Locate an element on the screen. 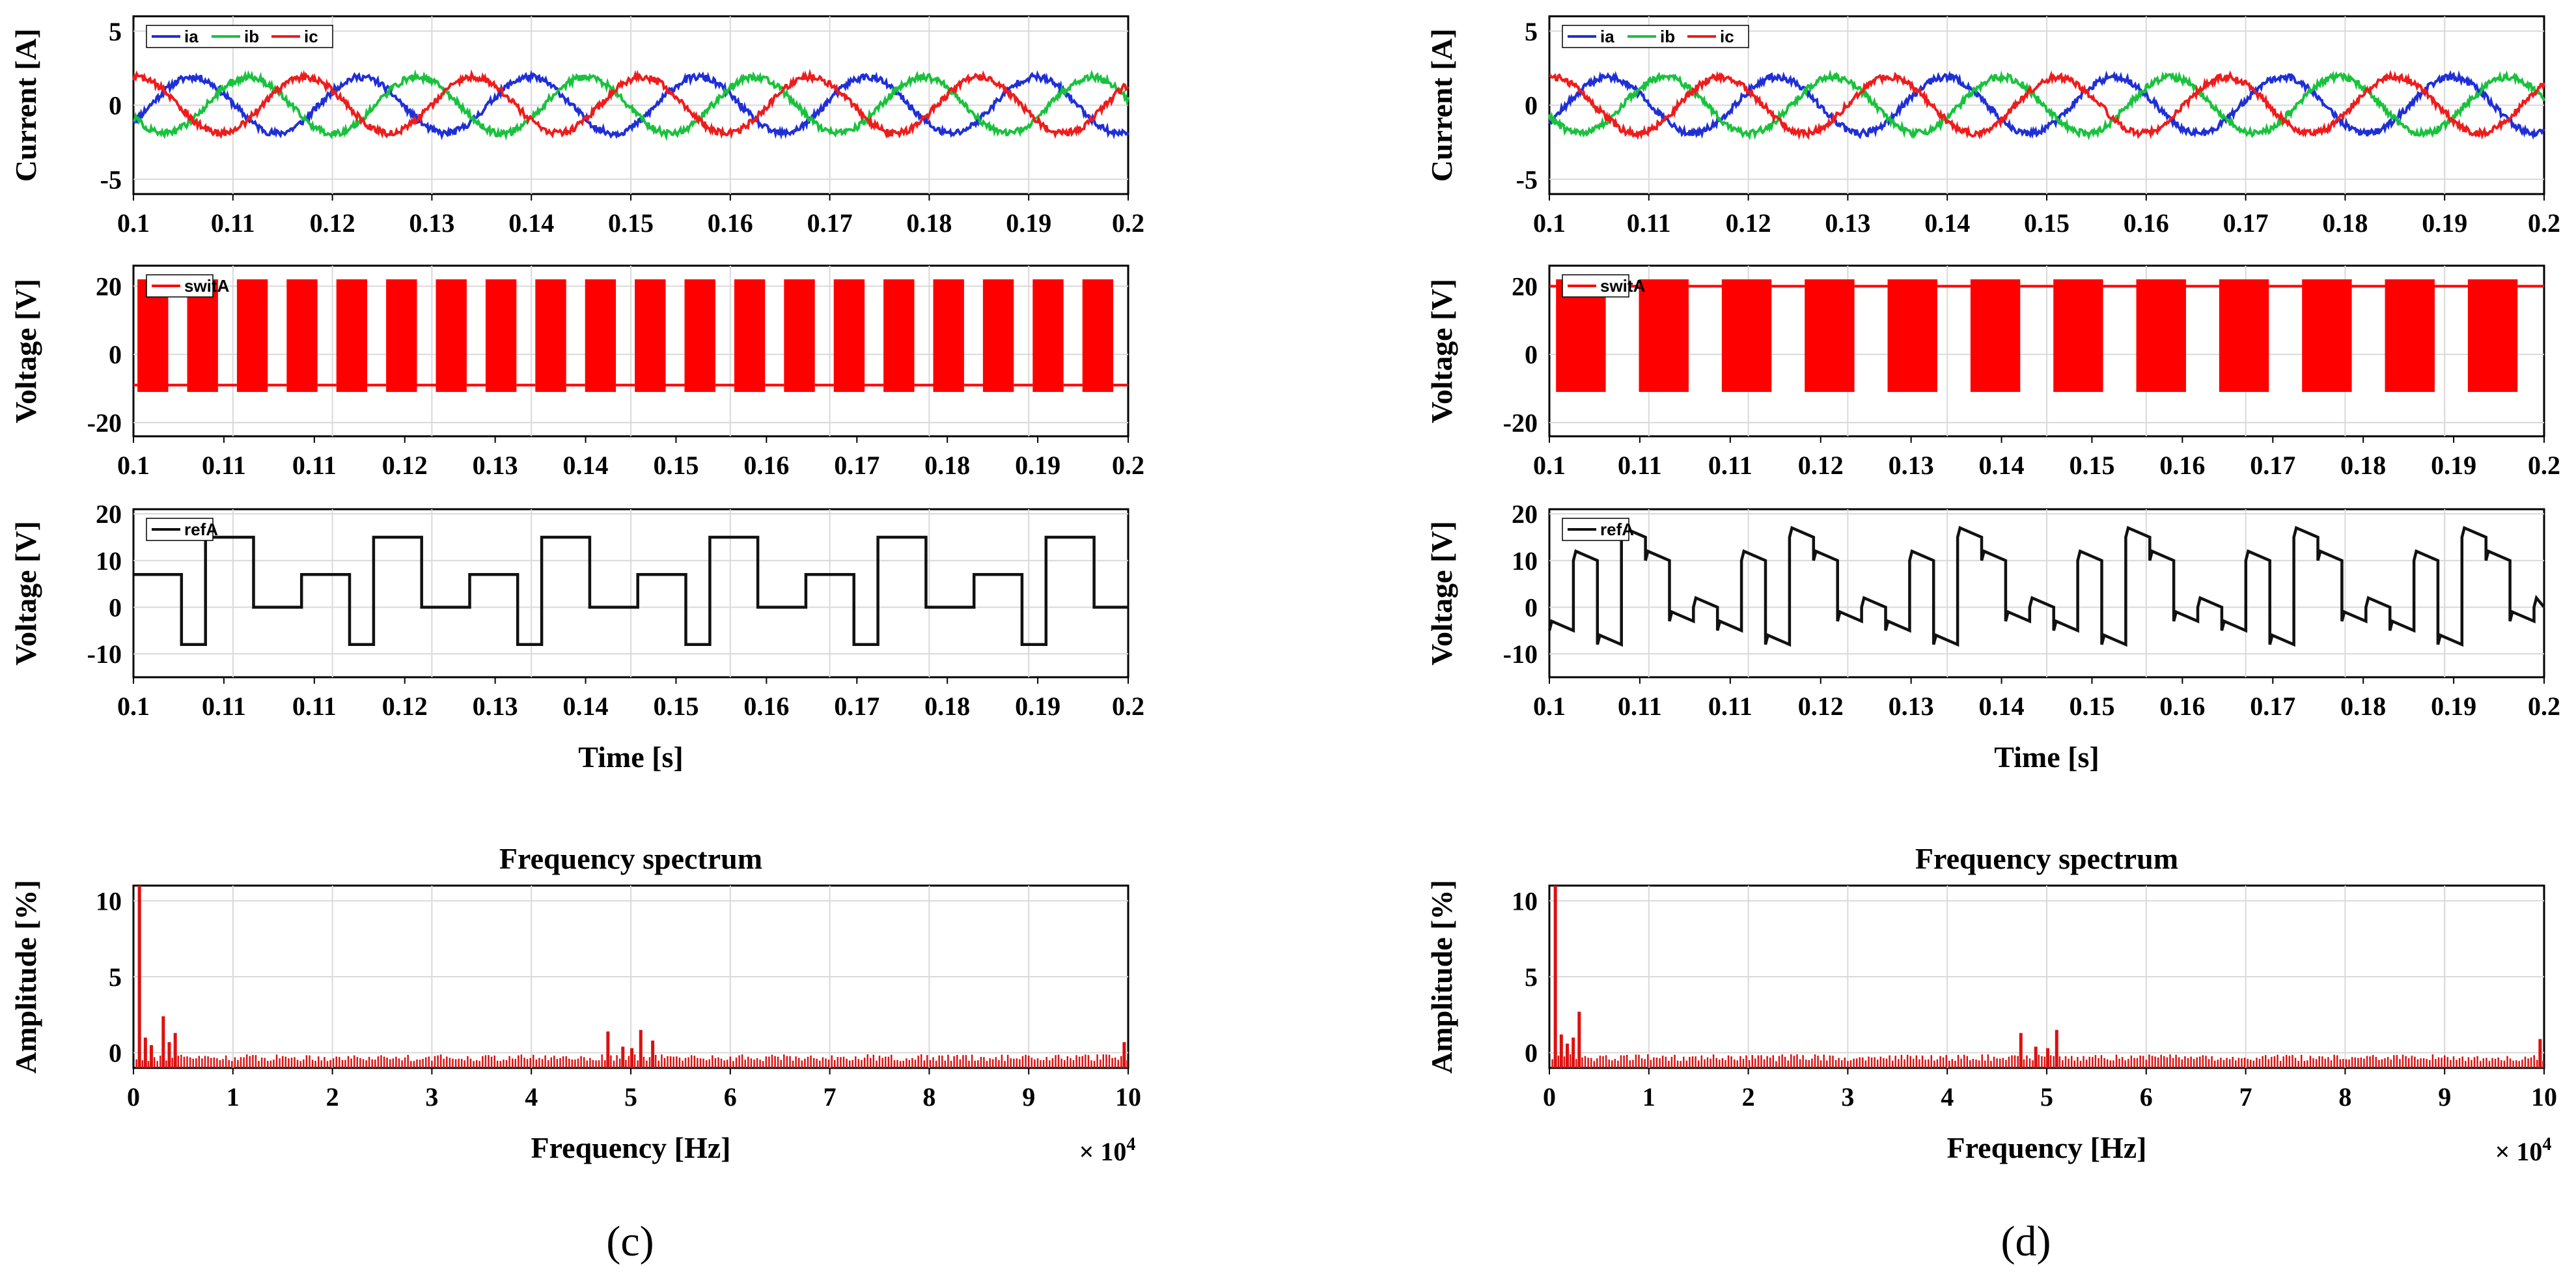 The image size is (2576, 1275). panel-c-switch-xtick-label: 0.2 is located at coordinates (1128, 465).